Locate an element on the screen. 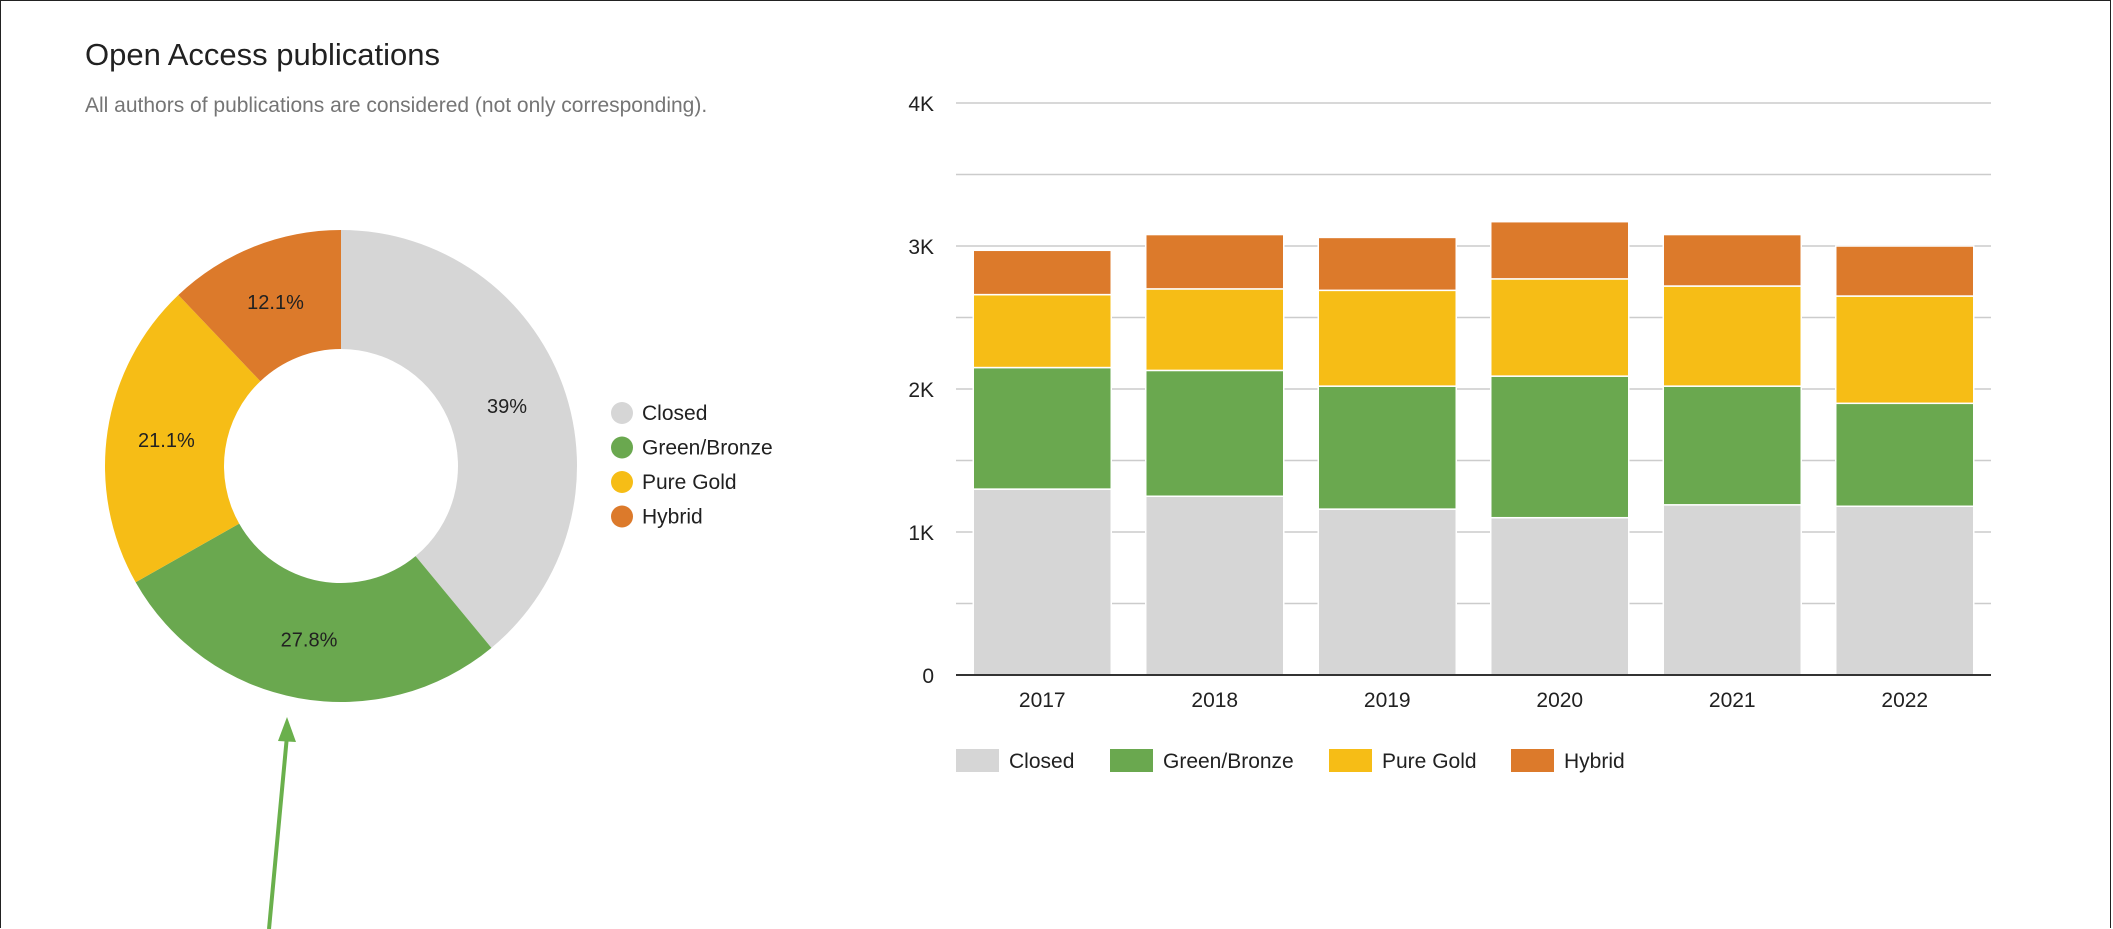  donut-legend-swatch-pure-gold is located at coordinates (622, 482).